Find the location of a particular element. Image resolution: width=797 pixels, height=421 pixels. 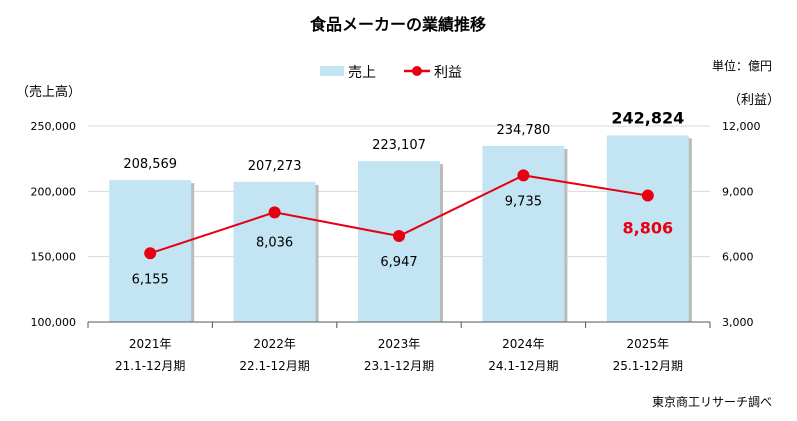

x-tick-label: 2024年 is located at coordinates (523, 344).